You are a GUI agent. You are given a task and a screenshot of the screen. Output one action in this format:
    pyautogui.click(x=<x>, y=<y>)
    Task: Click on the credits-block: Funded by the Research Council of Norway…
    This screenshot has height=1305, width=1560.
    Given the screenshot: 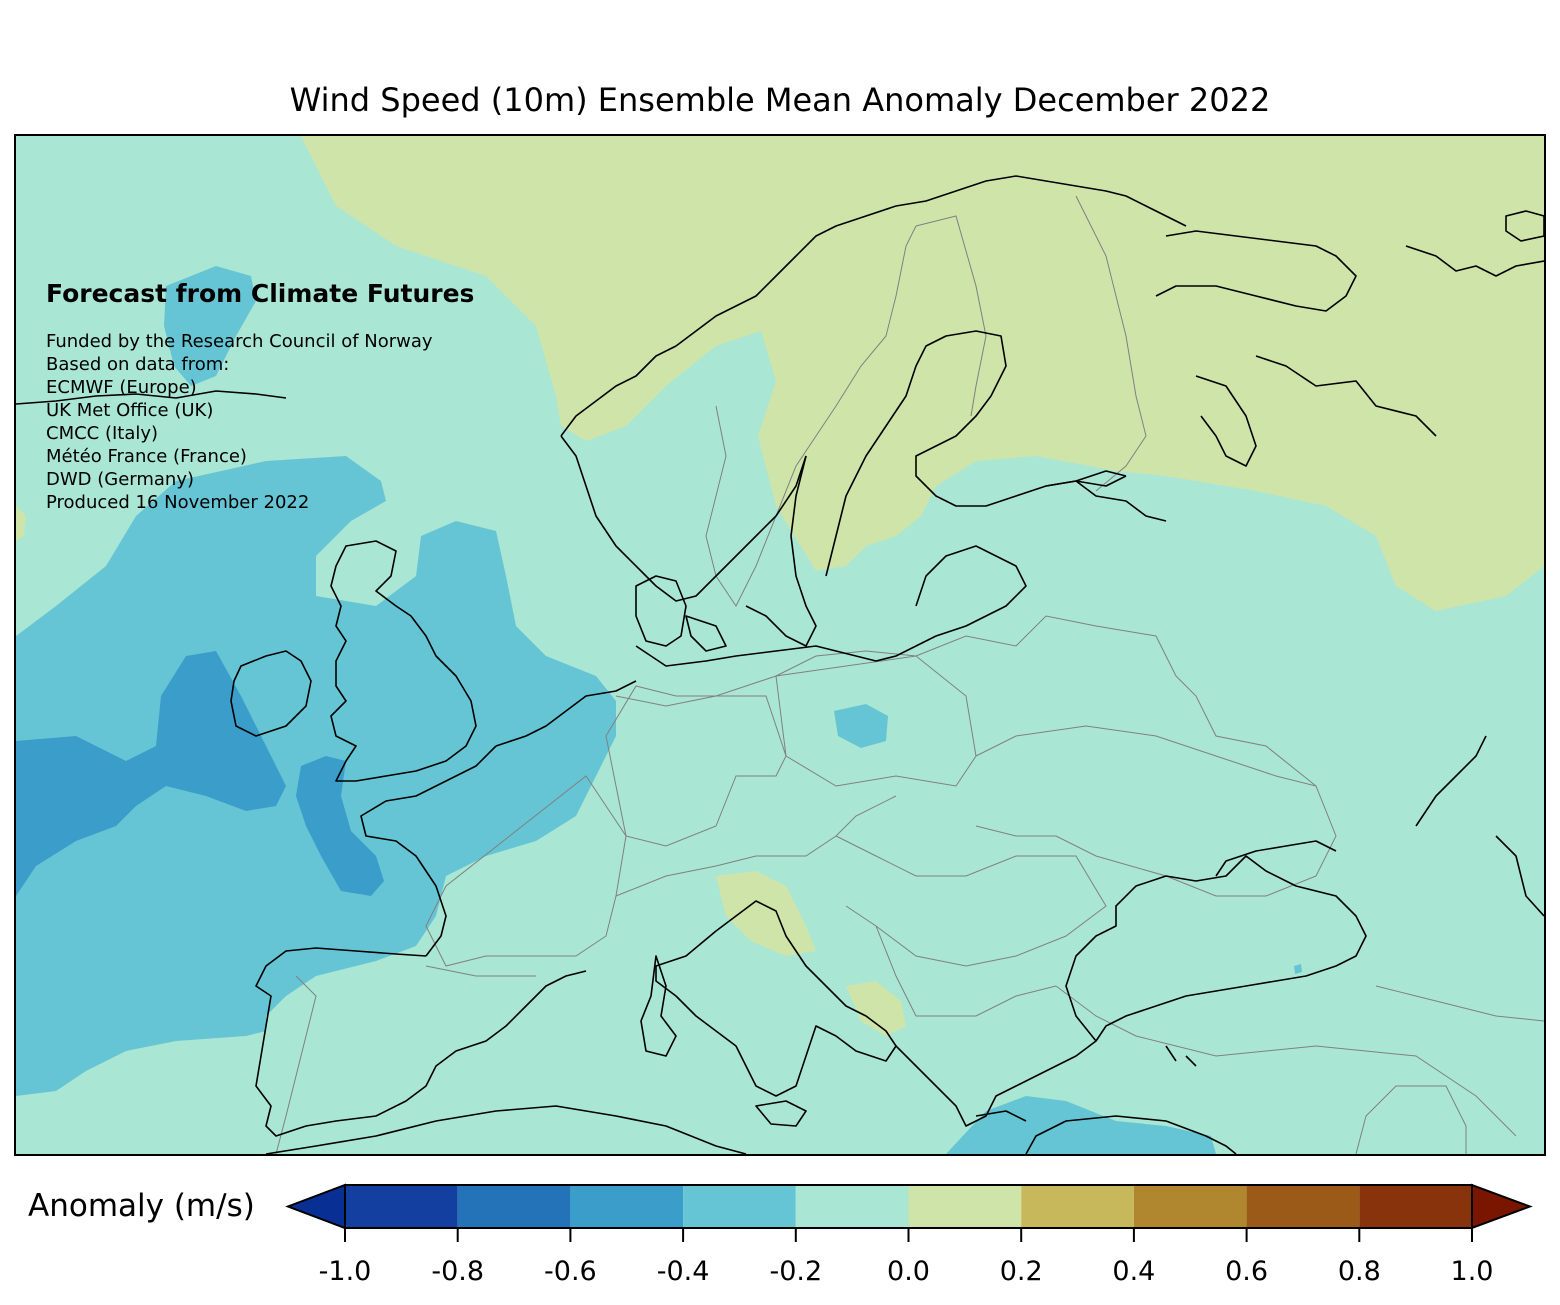 What is the action you would take?
    pyautogui.click(x=239, y=422)
    